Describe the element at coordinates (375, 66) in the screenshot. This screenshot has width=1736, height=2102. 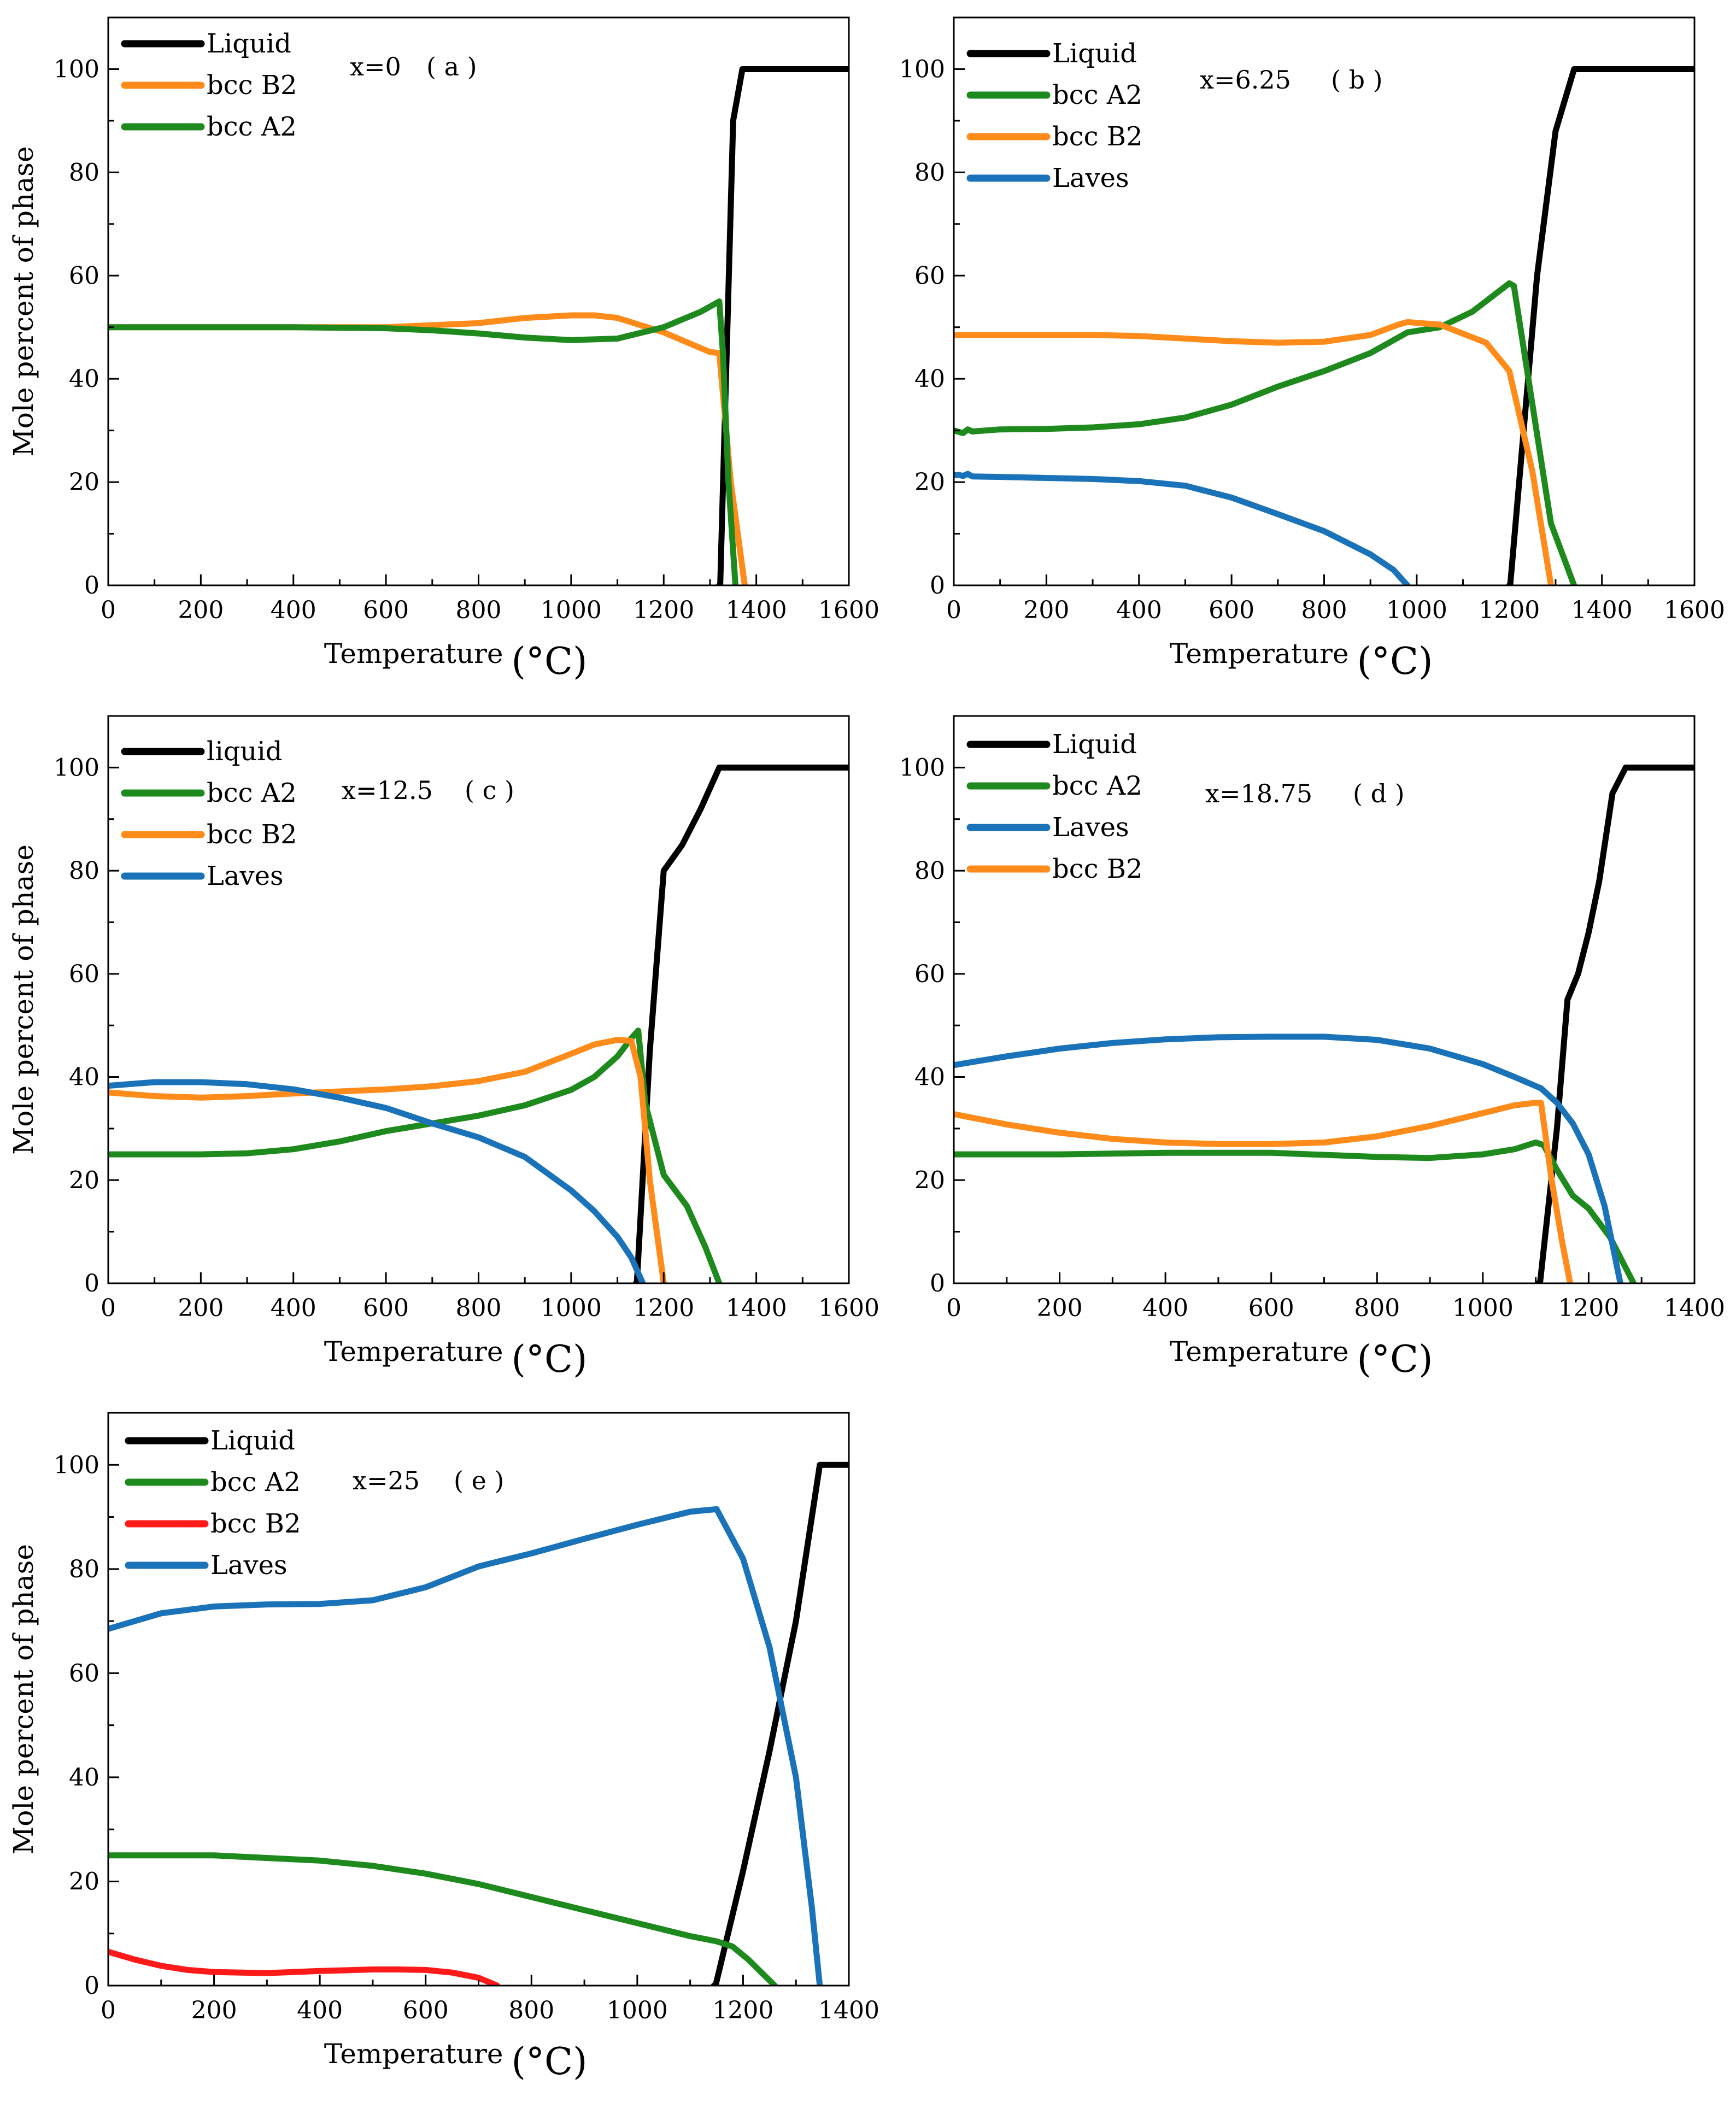
I see `composition-annotation: x=0` at that location.